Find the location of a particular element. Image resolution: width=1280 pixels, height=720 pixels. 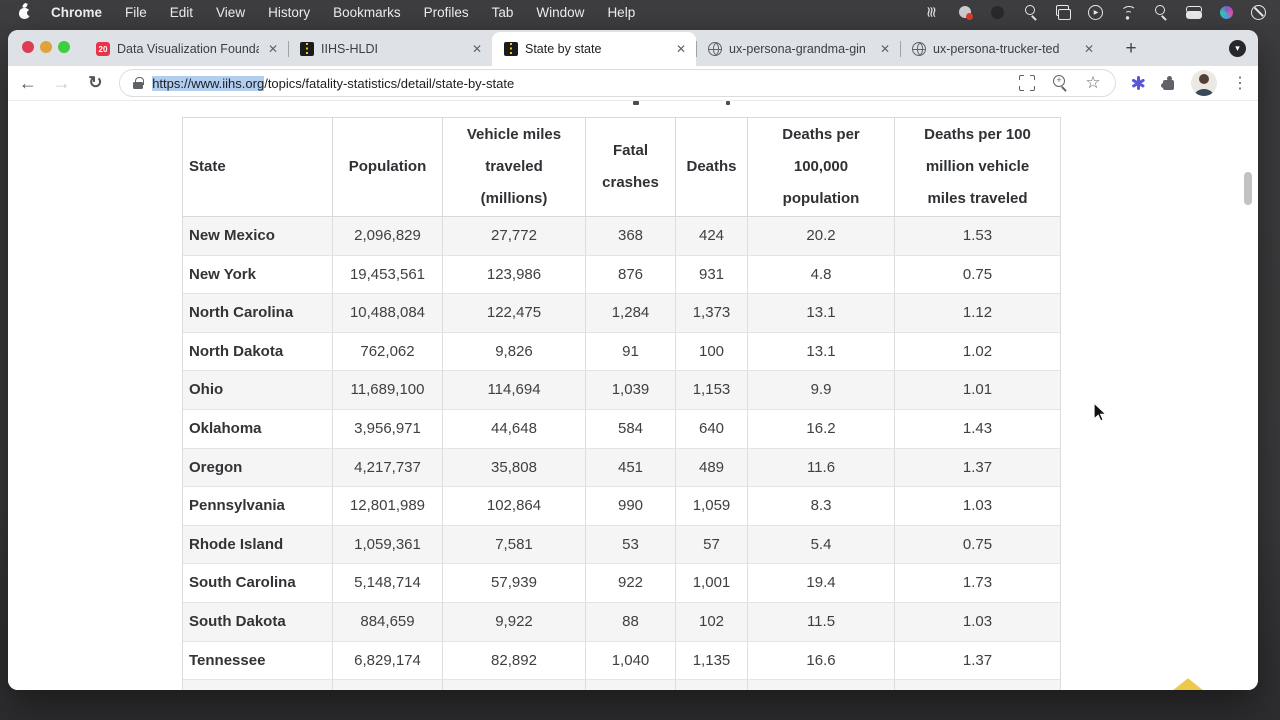

clipped-heading-mark is located at coordinates (728, 103).